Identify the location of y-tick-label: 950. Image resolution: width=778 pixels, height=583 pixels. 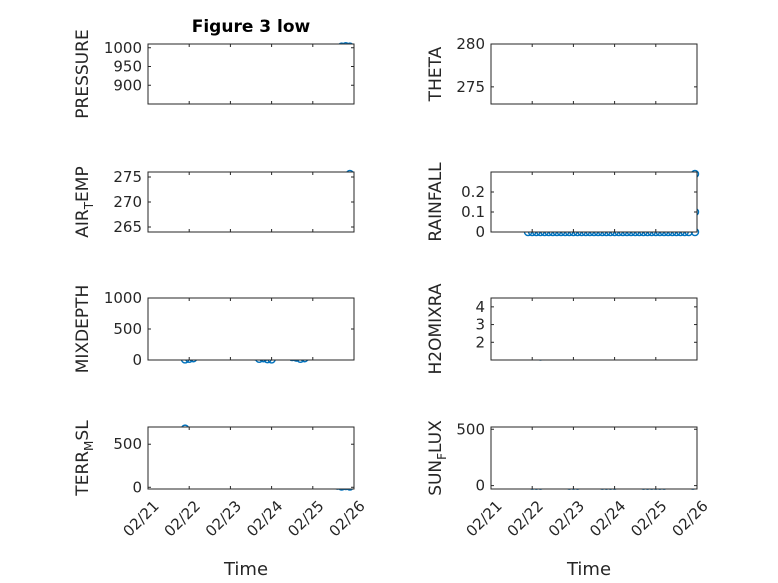
(127, 67).